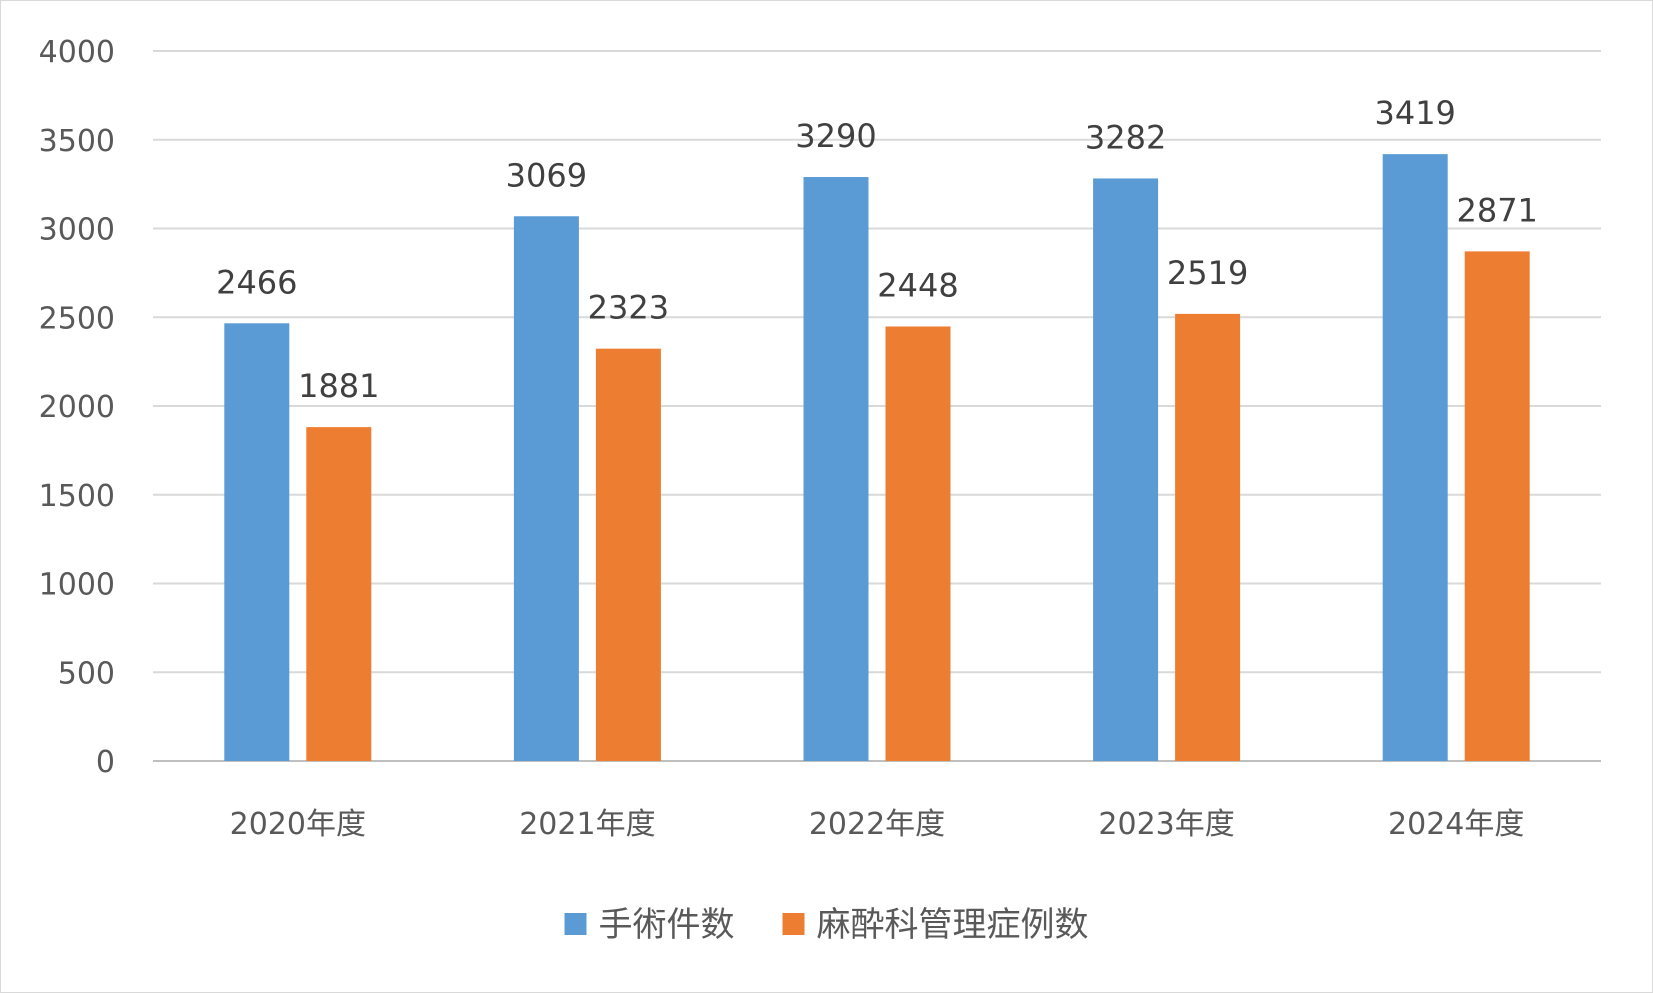  I want to click on data-label: 3282, so click(1125, 137).